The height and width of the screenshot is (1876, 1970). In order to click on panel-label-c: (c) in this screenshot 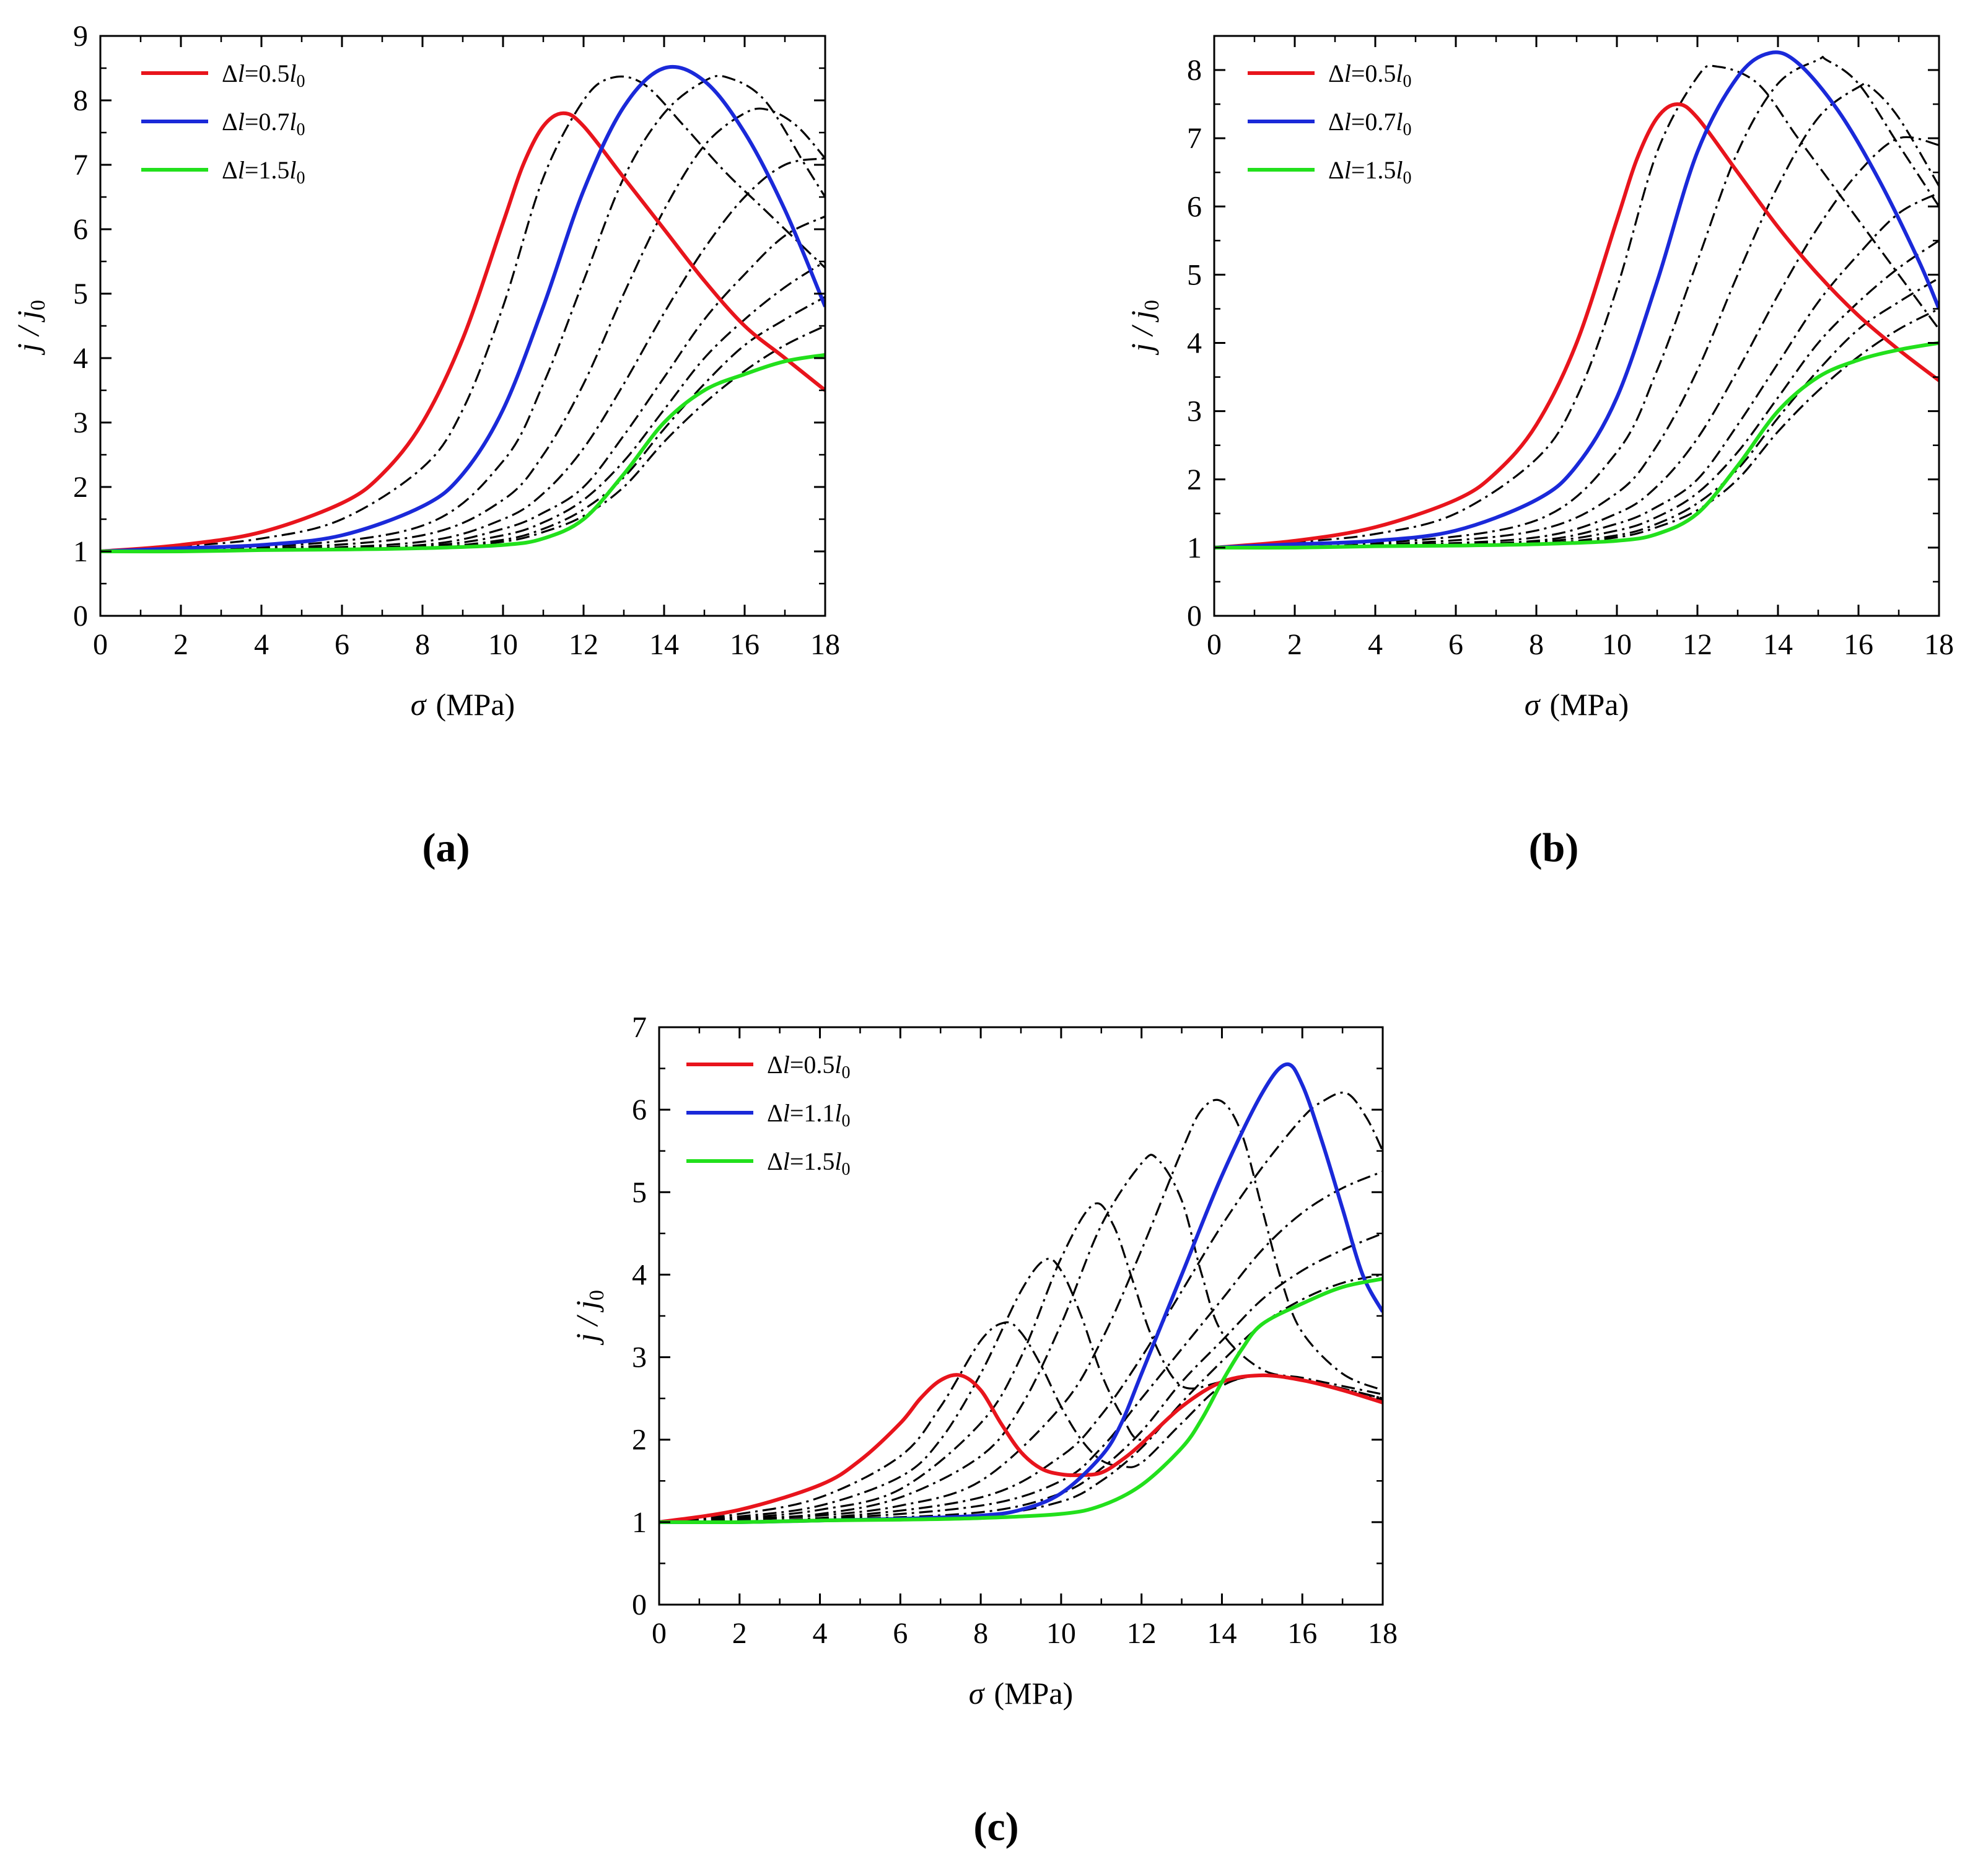, I will do `click(995, 1826)`.